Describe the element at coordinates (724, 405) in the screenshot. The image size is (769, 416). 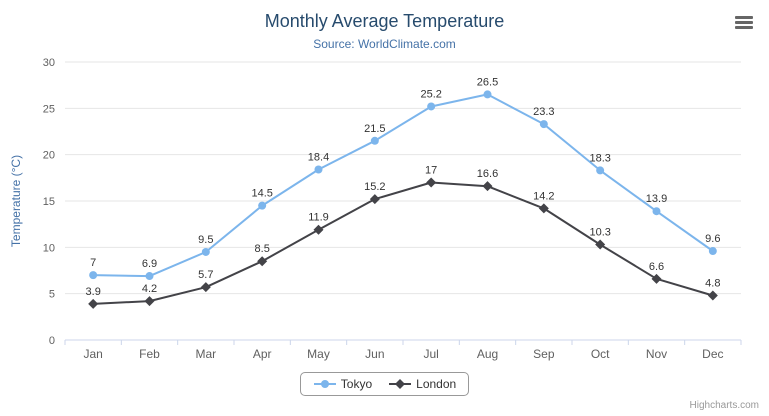
I see `credits-link: Highcharts.com` at that location.